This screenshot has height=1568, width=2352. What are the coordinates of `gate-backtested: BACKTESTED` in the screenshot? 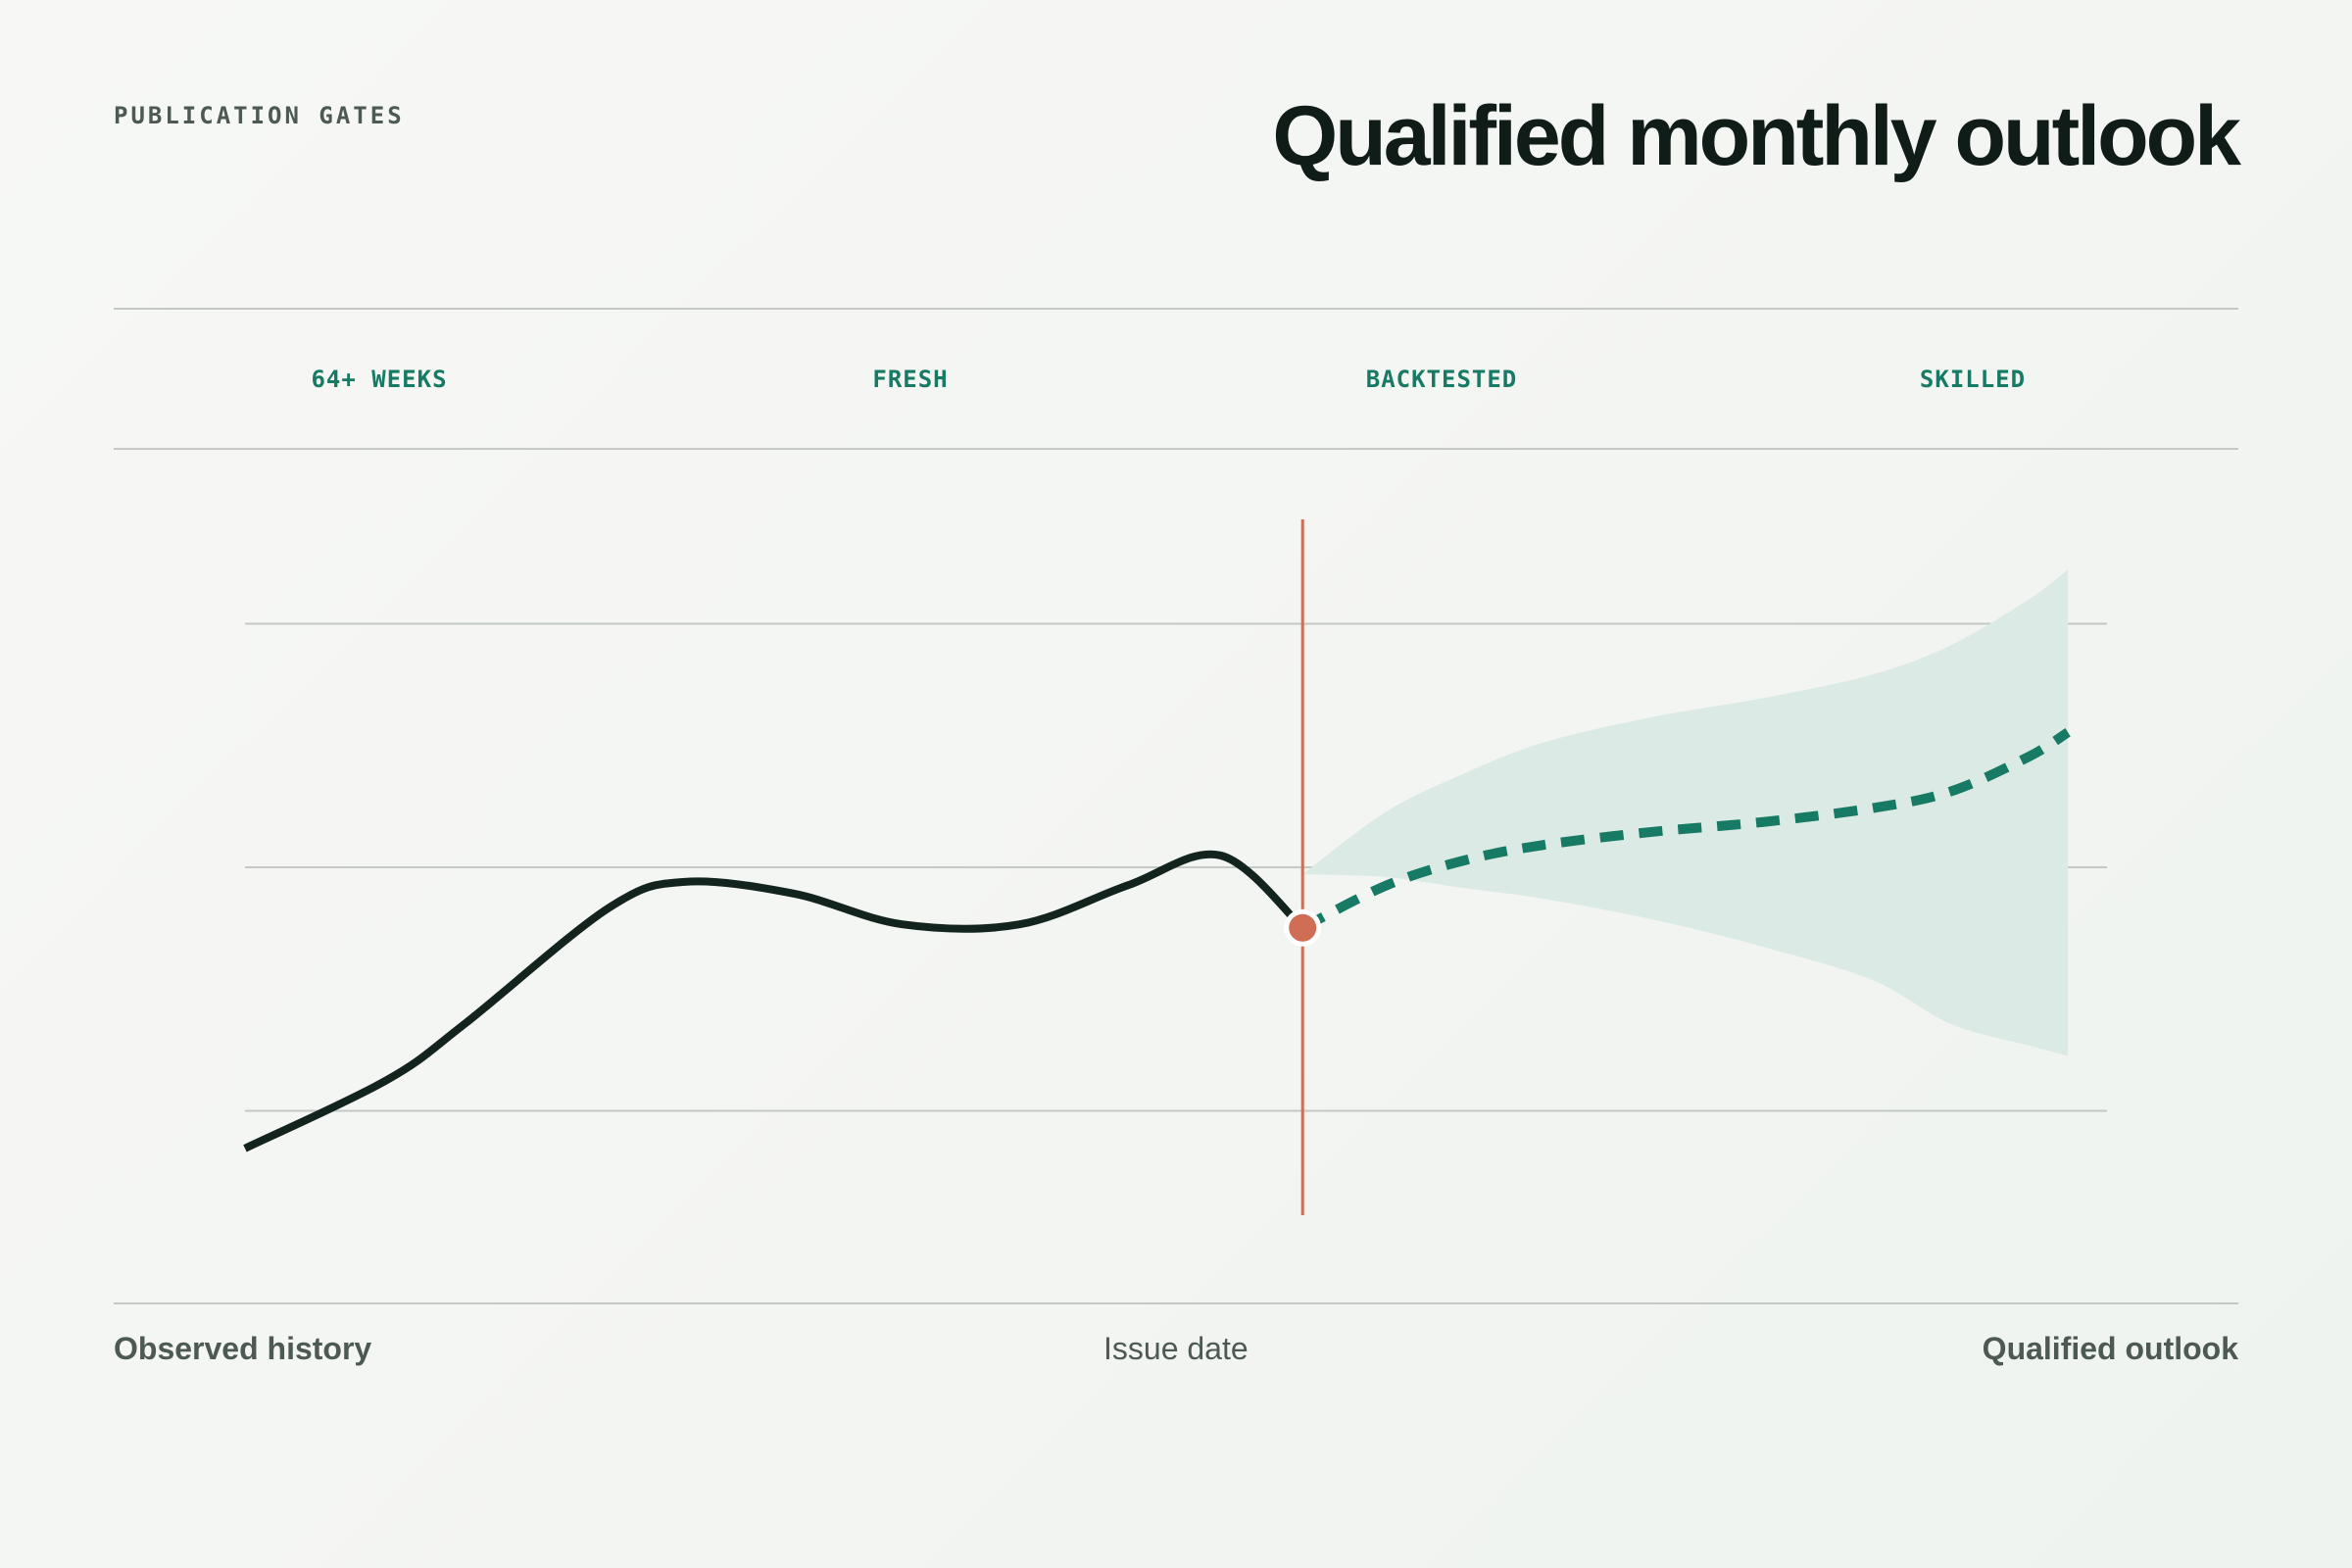 It's located at (1441, 379).